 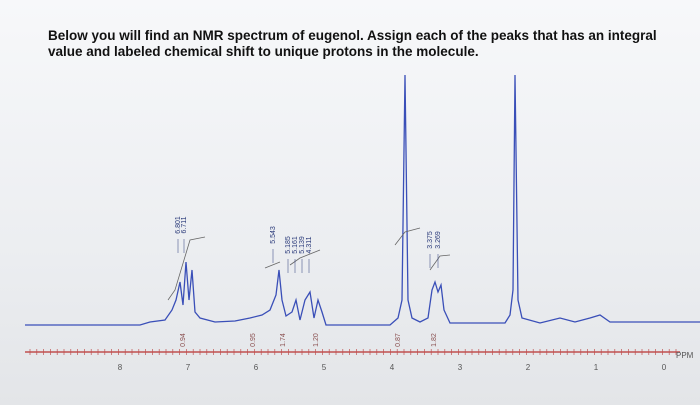 What do you see at coordinates (392, 367) in the screenshot?
I see `axis-tick-label: 4` at bounding box center [392, 367].